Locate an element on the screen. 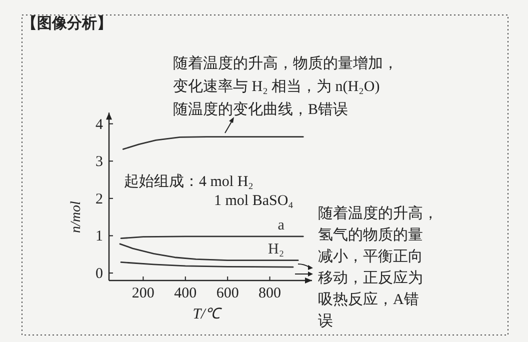 The image size is (528, 342). y-tick-label: 2 is located at coordinates (99, 199).